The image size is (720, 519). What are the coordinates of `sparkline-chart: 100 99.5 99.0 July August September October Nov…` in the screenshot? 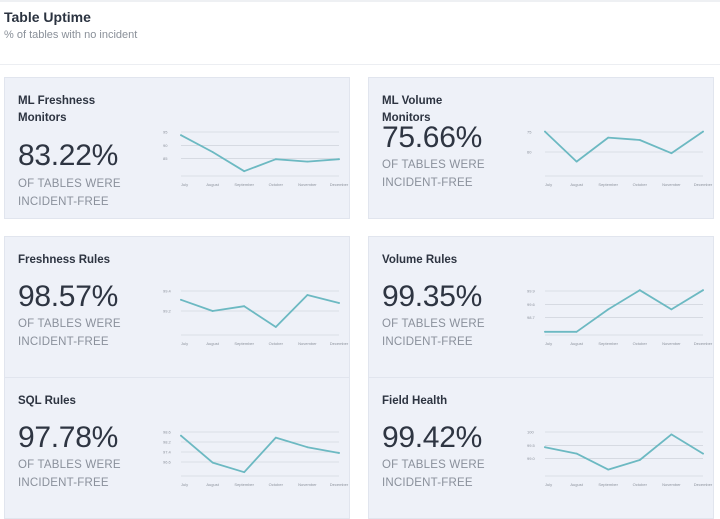 It's located at (620, 459).